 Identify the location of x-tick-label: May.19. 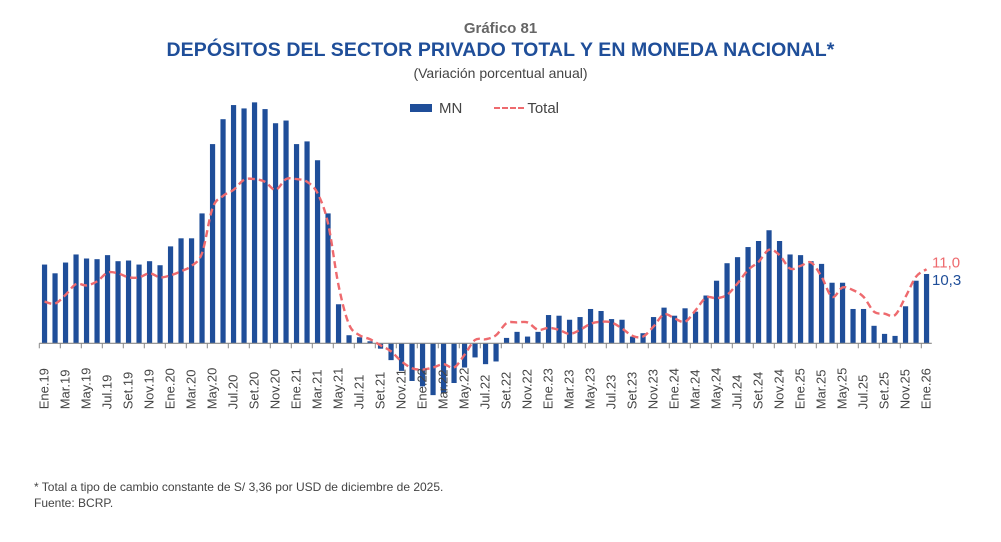
(86, 389).